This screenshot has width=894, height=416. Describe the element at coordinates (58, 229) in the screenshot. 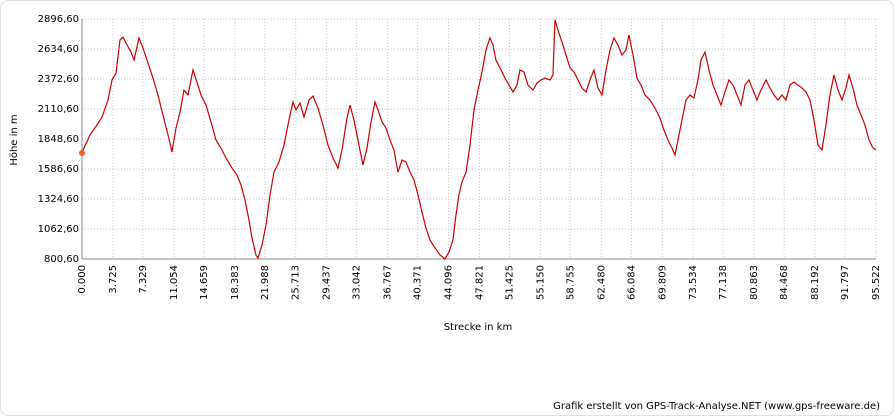

I see `y-tick-label: 1062,60` at that location.